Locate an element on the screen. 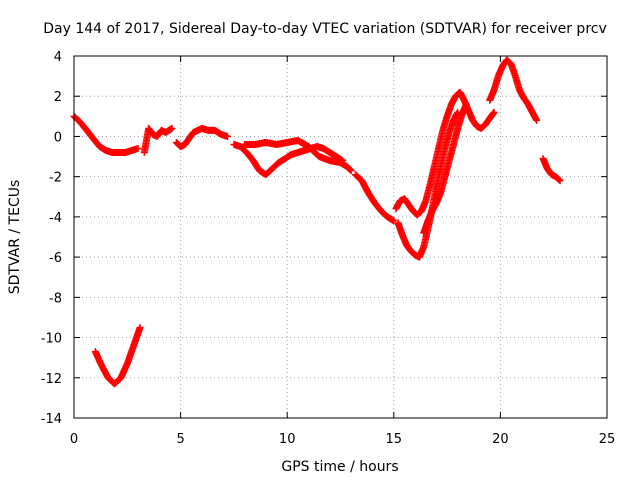 This screenshot has height=480, width=640. y-tick-label: -14 is located at coordinates (51, 419).